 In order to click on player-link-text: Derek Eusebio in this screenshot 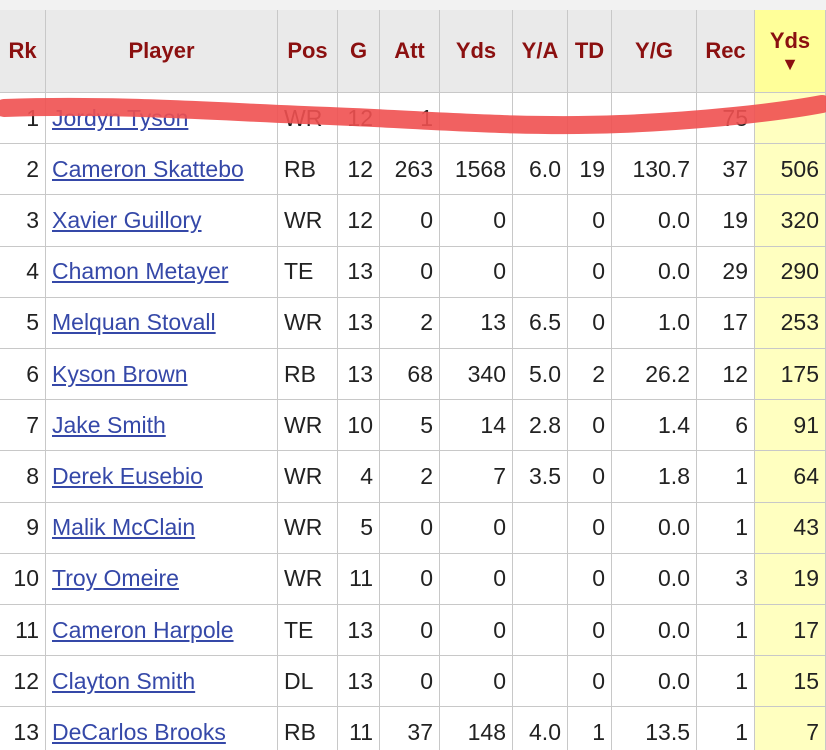, I will do `click(127, 475)`.